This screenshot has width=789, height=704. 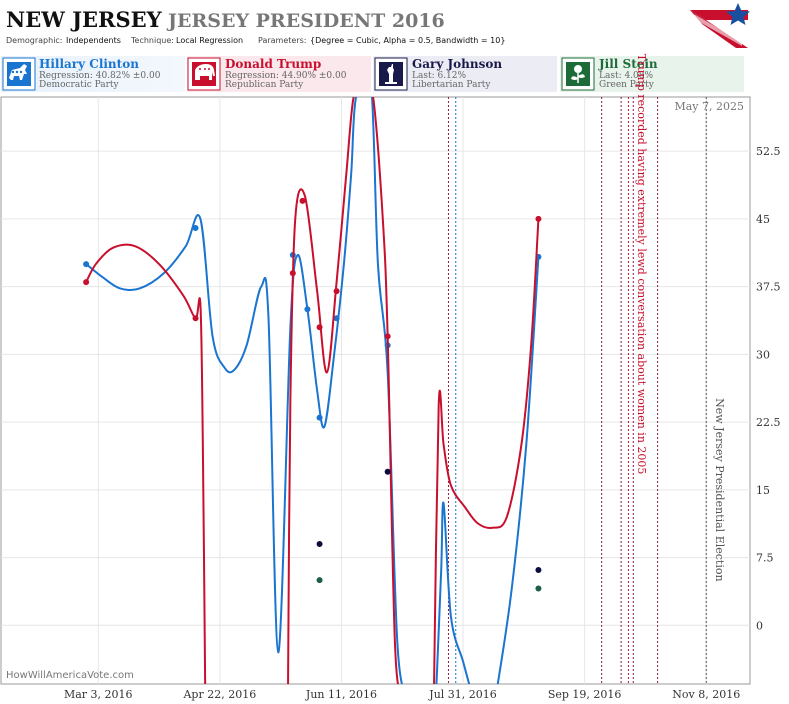 I want to click on legend-johnson-stat: Last: 6.12%, so click(x=439, y=76).